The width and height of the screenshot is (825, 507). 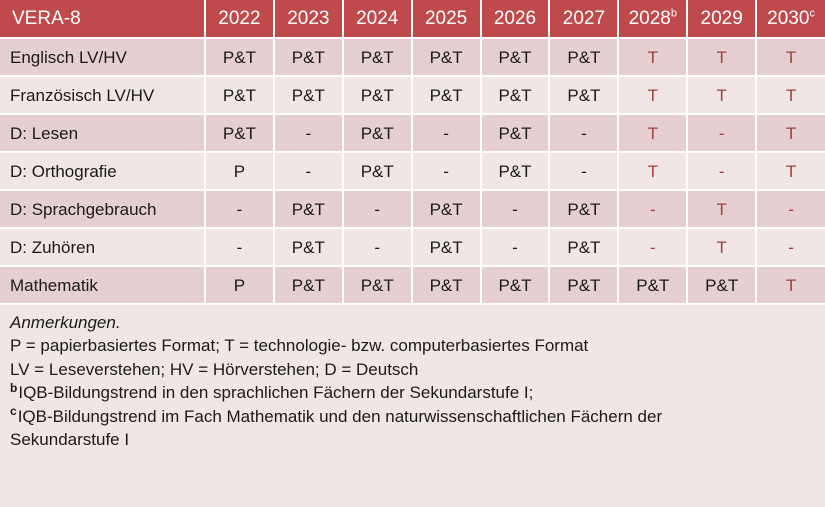 I want to click on table-row: D: Lesen P&T - P&T - P&T - T - T, so click(x=412, y=133).